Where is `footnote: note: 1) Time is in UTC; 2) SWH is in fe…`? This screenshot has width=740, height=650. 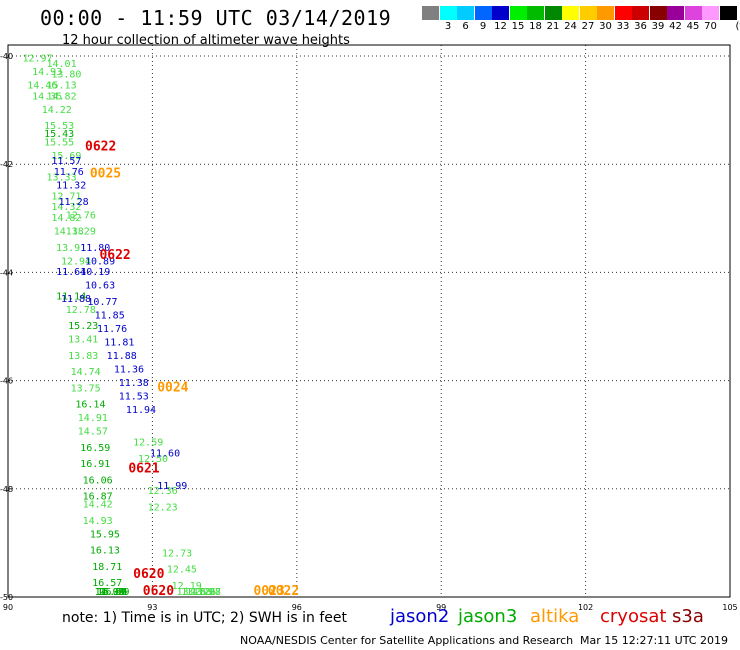 footnote: note: 1) Time is in UTC; 2) SWH is in fe… is located at coordinates (205, 618).